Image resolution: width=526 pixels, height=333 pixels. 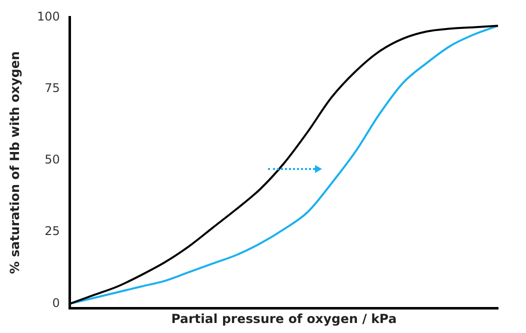 I want to click on y-tick-label: 25, so click(x=52, y=231).